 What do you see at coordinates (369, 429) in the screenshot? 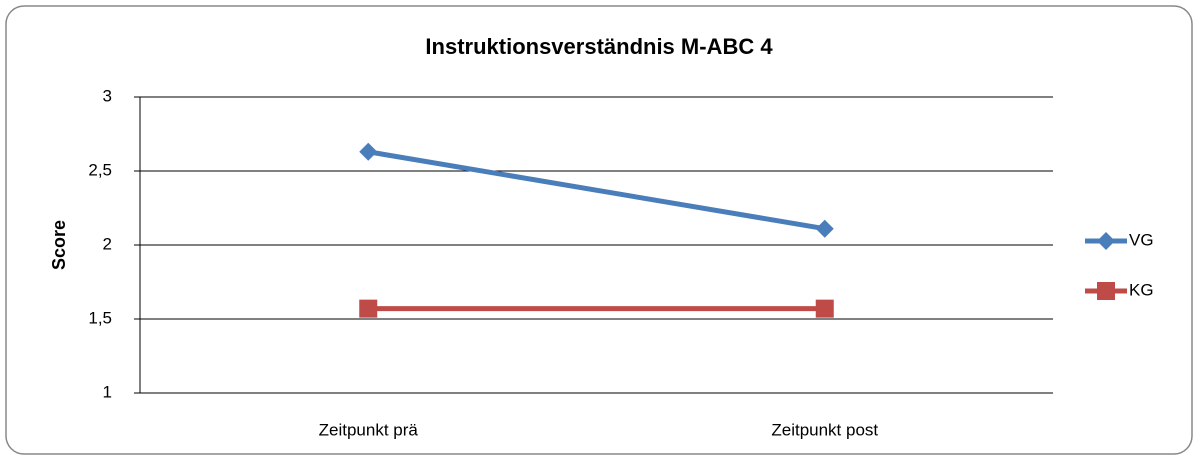
I see `x-tick-label: Zeitpunkt prä` at bounding box center [369, 429].